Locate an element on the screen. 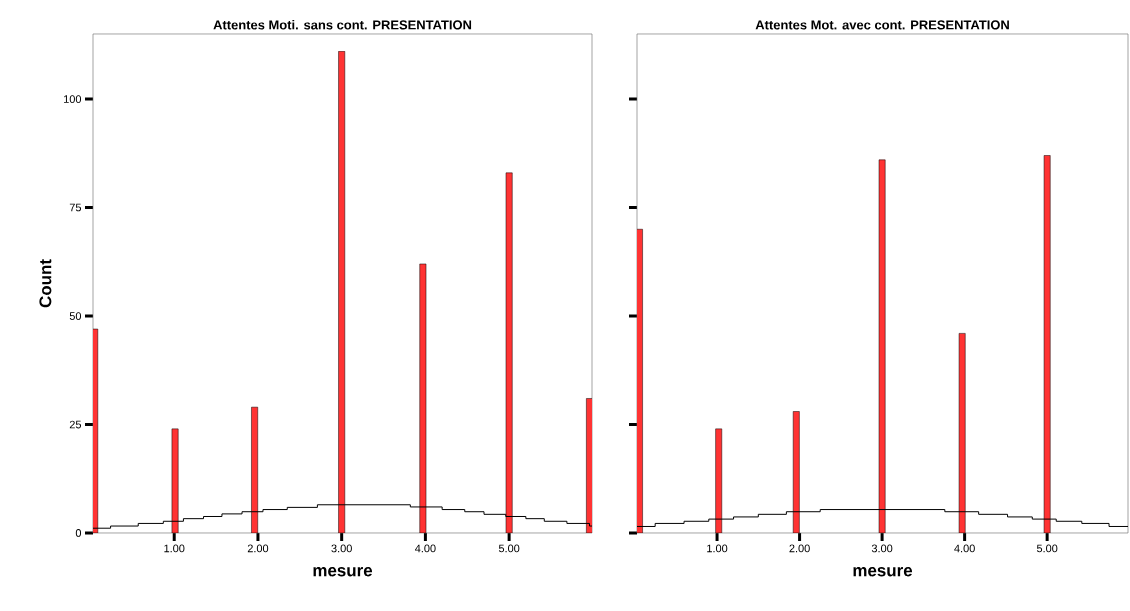 The image size is (1130, 611). y-tick-label: 50 is located at coordinates (75, 316).